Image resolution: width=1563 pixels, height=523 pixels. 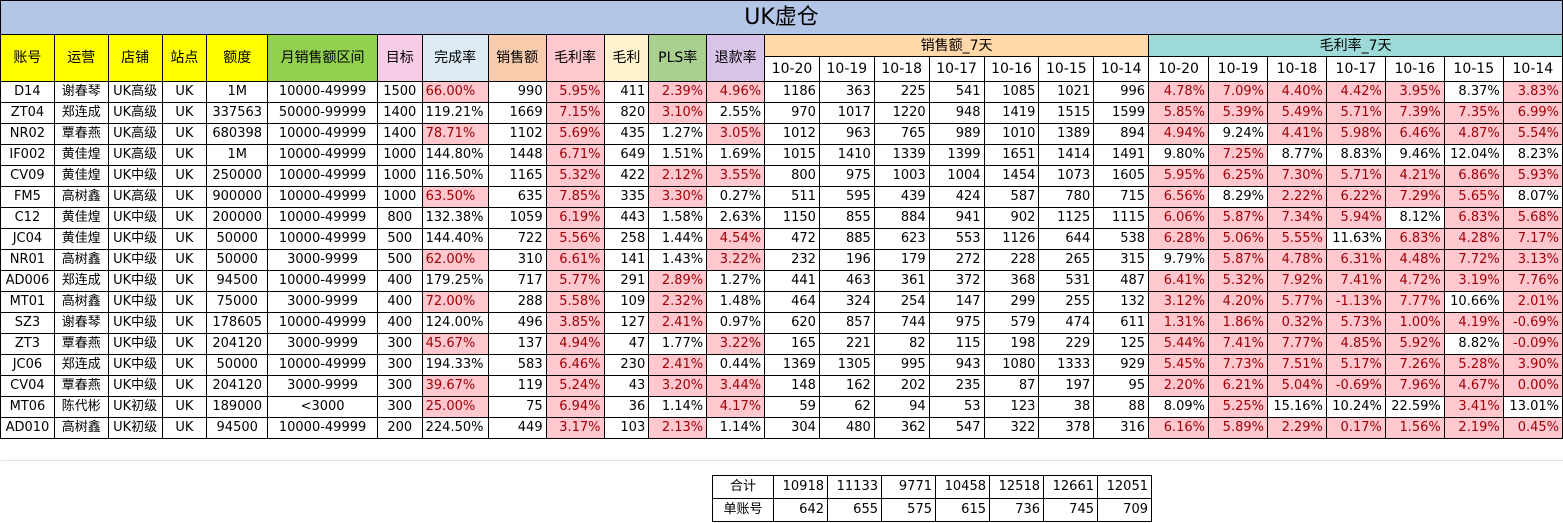 What do you see at coordinates (517, 58) in the screenshot?
I see `header-sales: 销售额` at bounding box center [517, 58].